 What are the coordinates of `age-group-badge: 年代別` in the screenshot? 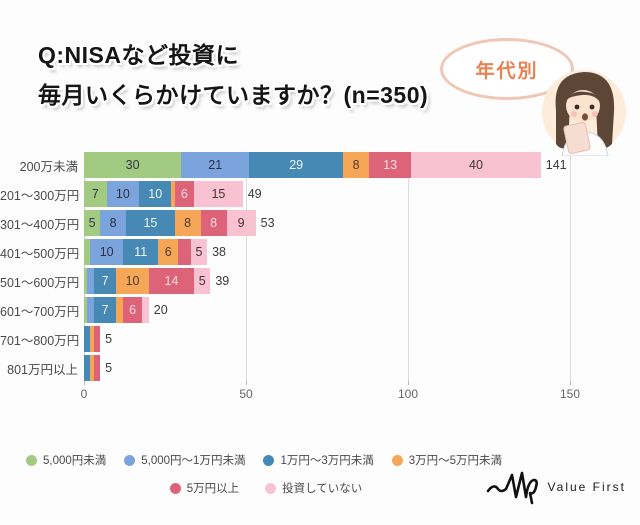 It's located at (507, 69).